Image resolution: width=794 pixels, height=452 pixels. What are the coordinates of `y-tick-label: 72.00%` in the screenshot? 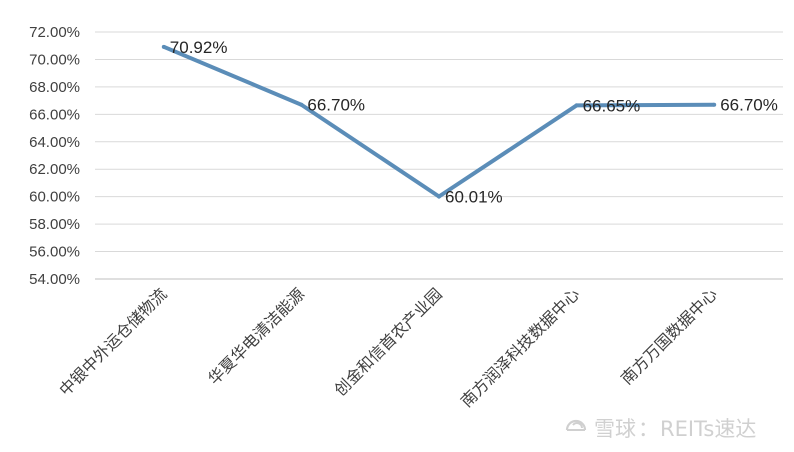 It's located at (54, 32).